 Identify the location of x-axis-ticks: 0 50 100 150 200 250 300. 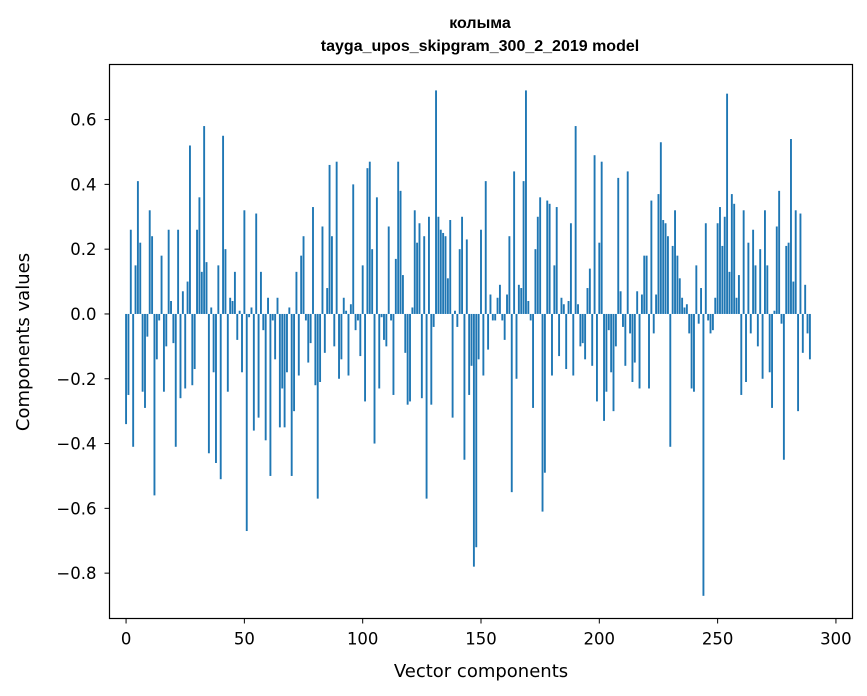
(486, 633).